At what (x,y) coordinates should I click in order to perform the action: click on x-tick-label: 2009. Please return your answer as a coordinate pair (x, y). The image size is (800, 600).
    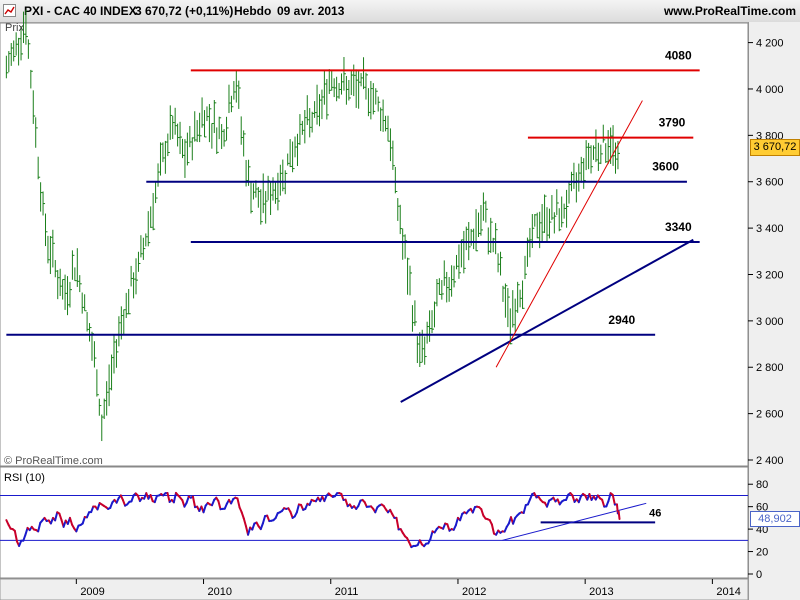
    Looking at the image, I should click on (92, 592).